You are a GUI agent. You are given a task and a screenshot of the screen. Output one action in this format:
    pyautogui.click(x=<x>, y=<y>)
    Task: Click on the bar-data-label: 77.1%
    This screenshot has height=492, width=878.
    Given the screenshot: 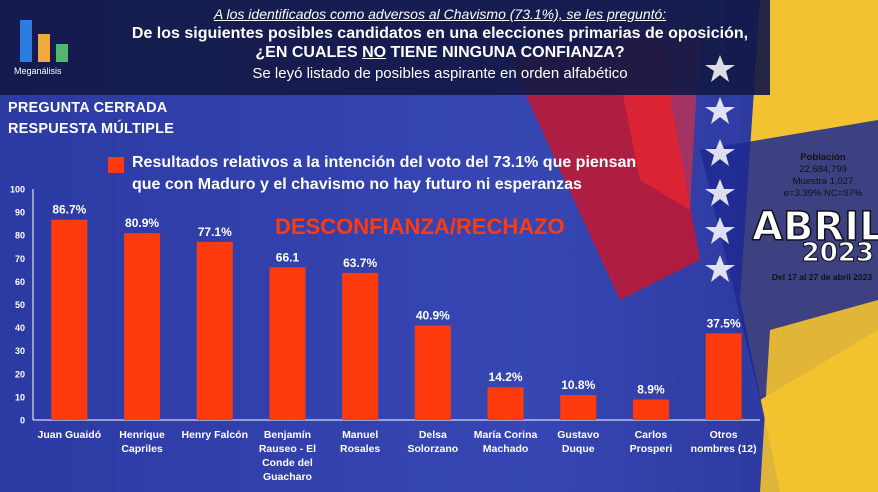 What is the action you would take?
    pyautogui.click(x=215, y=232)
    